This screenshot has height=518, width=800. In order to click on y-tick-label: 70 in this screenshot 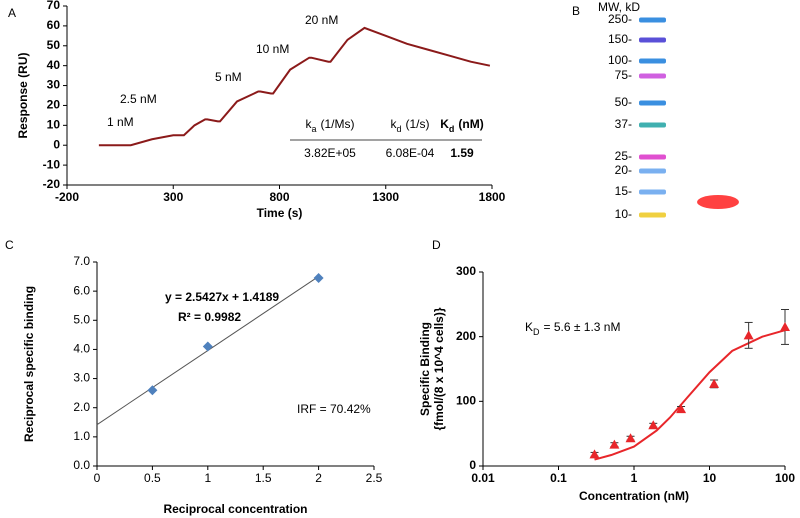, I will do `click(54, 6)`.